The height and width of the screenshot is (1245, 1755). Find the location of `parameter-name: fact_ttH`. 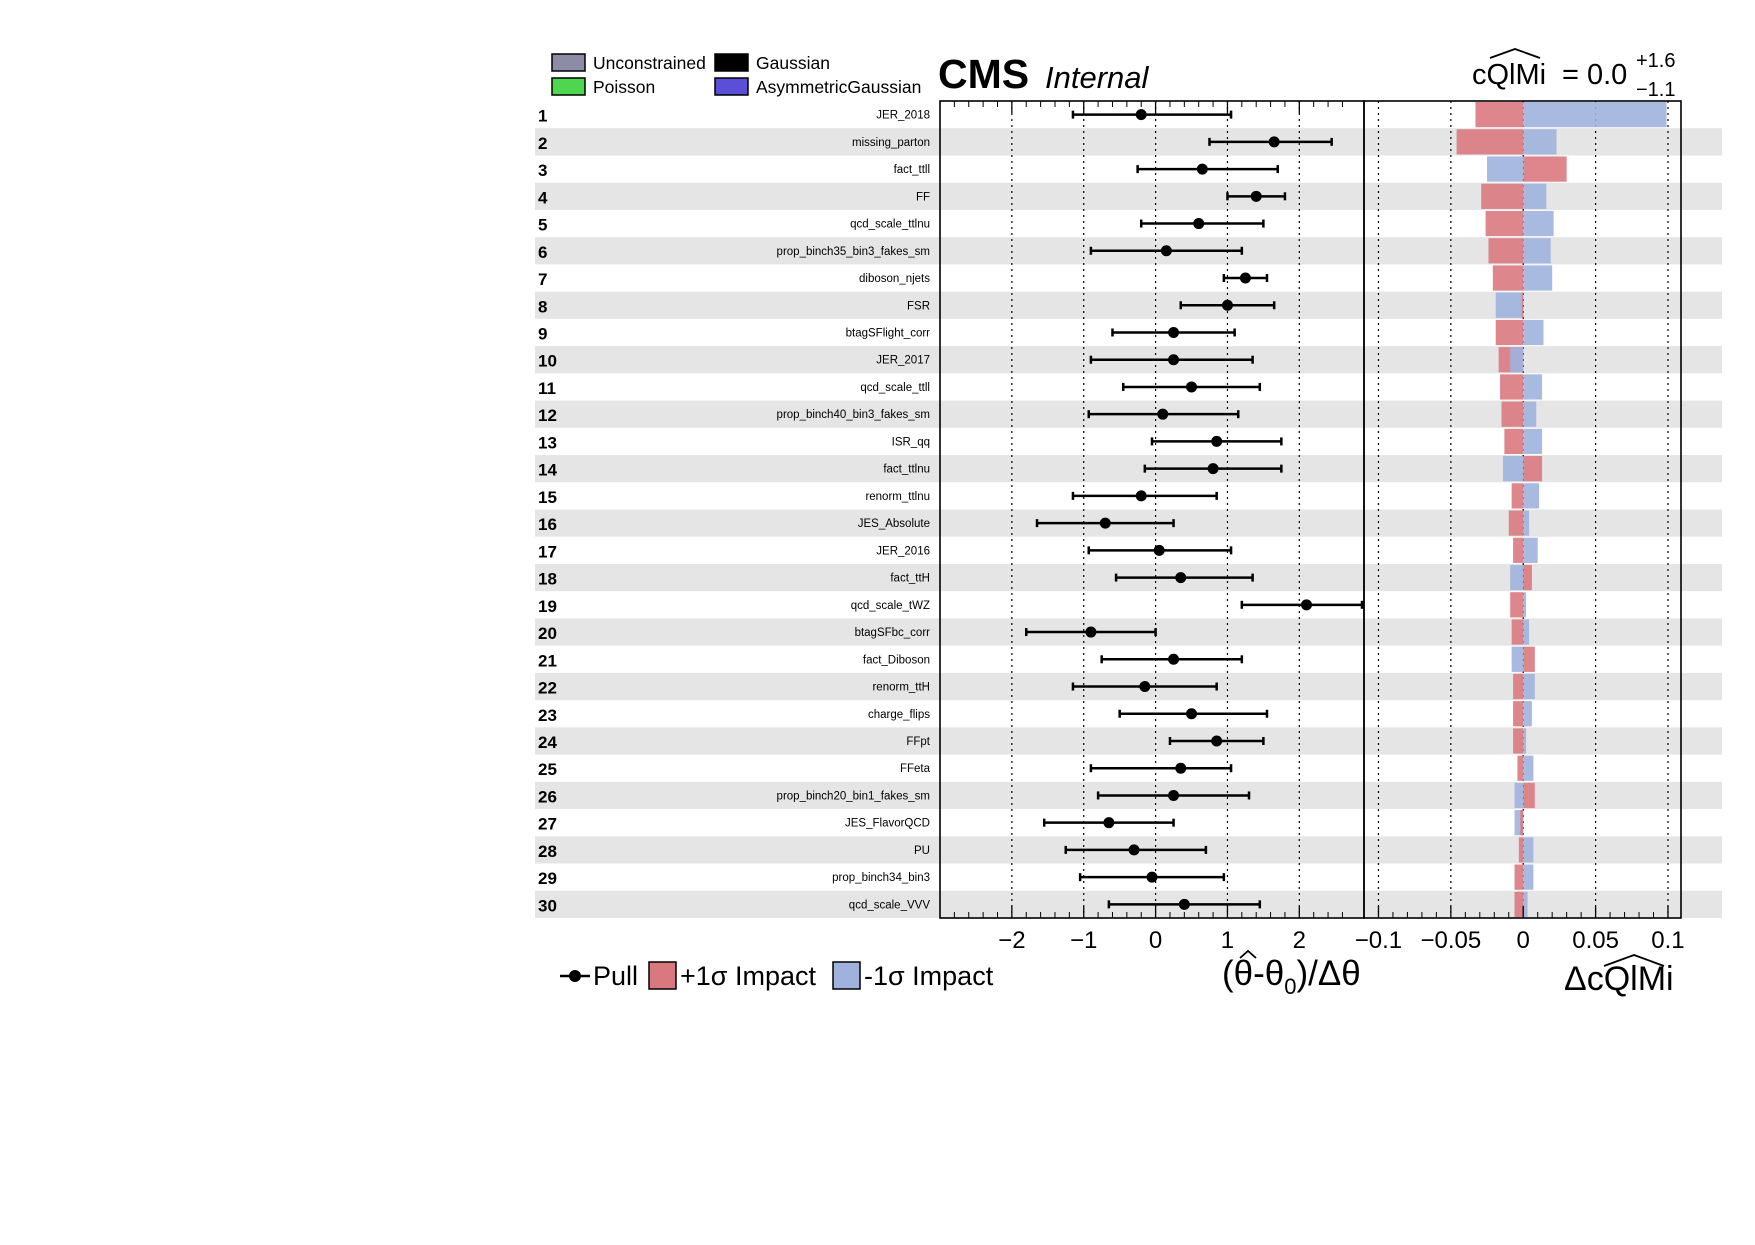

parameter-name: fact_ttH is located at coordinates (910, 579).